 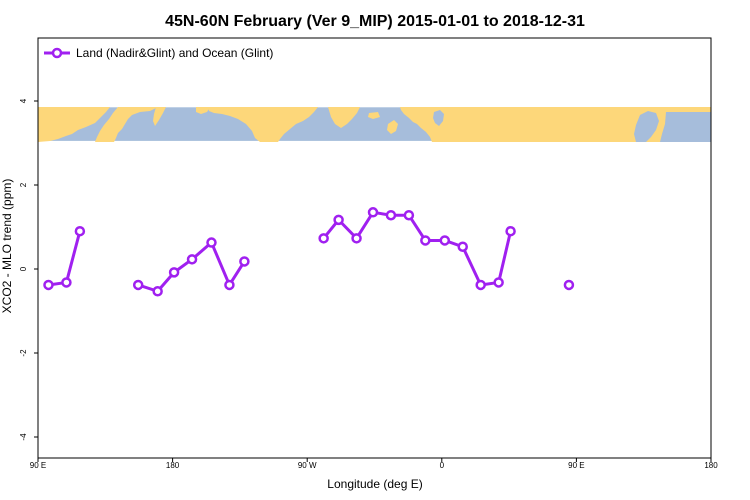 What do you see at coordinates (685, 127) in the screenshot?
I see `sea-pacific-east` at bounding box center [685, 127].